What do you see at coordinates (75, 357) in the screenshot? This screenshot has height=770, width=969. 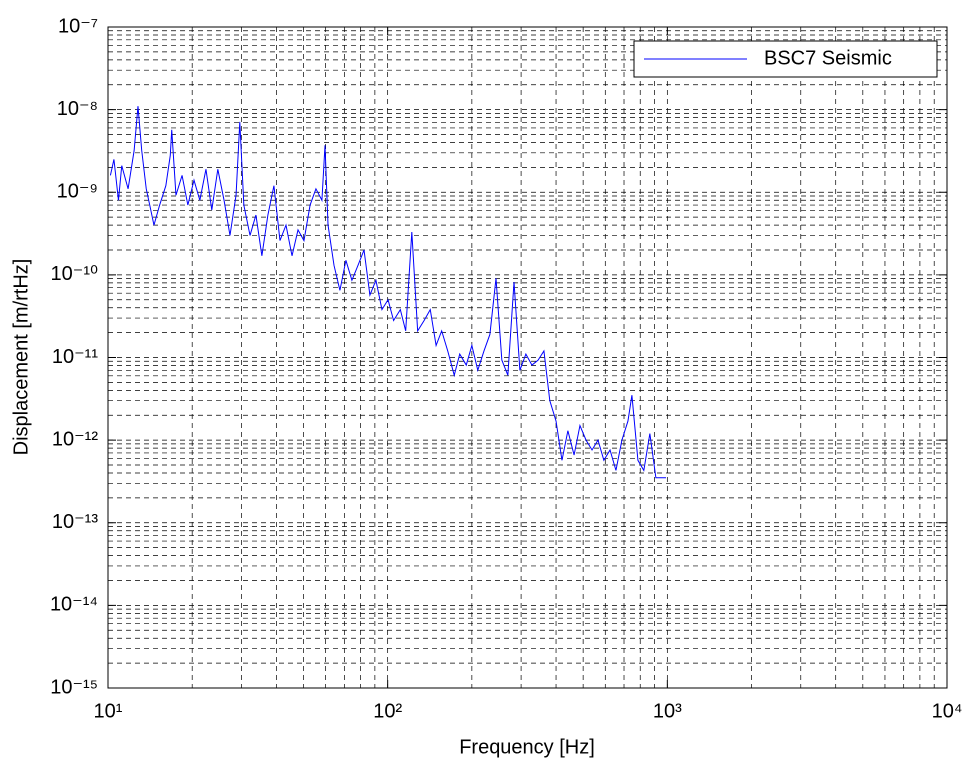 I see `y-tick-label: 10⁻¹¹` at bounding box center [75, 357].